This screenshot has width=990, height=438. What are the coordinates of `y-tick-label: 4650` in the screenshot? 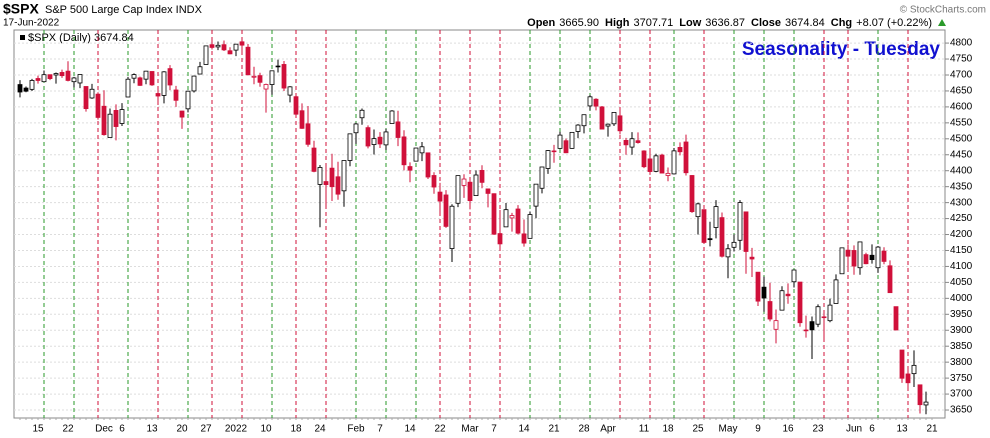 It's located at (961, 91).